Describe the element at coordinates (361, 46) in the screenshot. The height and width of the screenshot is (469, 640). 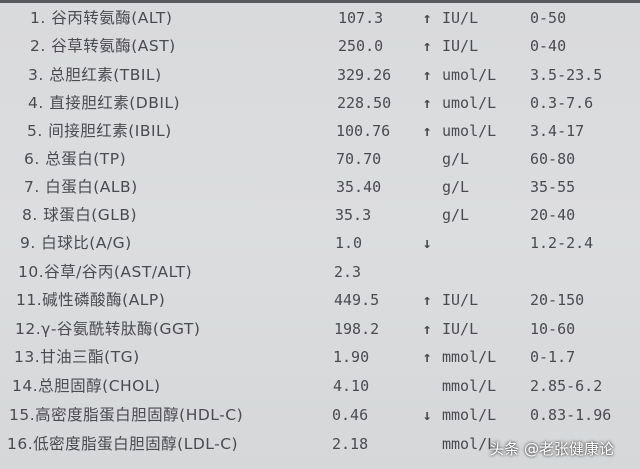
I see `test-value: 250.0` at that location.